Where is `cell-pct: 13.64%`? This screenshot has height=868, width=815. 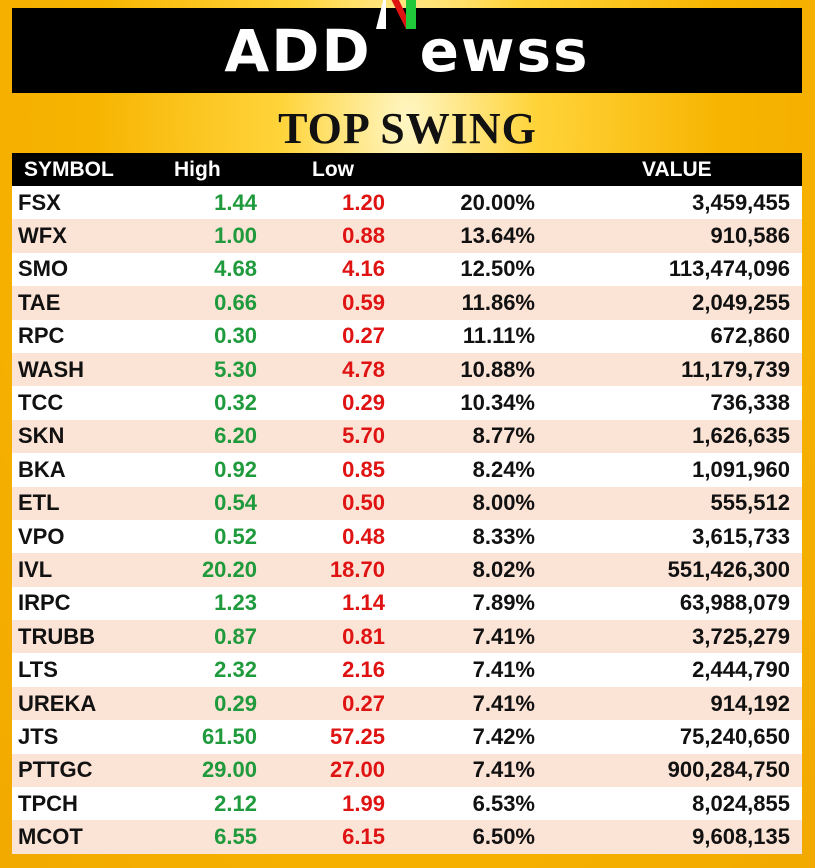
cell-pct: 13.64% is located at coordinates (497, 236).